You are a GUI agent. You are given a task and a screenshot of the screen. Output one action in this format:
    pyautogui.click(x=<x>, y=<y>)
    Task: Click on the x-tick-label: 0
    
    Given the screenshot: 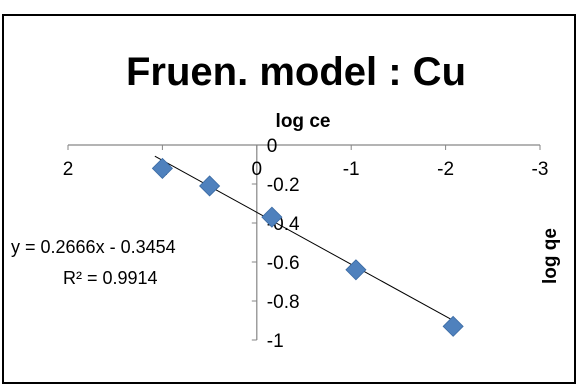 What is the action you would take?
    pyautogui.click(x=257, y=169)
    